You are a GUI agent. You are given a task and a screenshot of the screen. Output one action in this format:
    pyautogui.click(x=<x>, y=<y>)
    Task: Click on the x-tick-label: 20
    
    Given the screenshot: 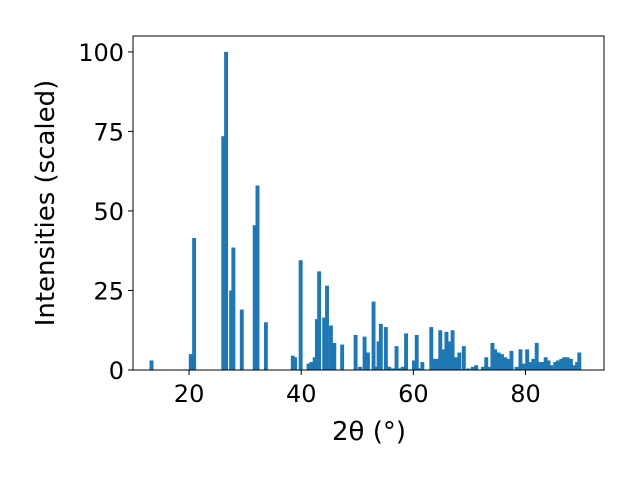 What is the action you would take?
    pyautogui.click(x=189, y=394)
    